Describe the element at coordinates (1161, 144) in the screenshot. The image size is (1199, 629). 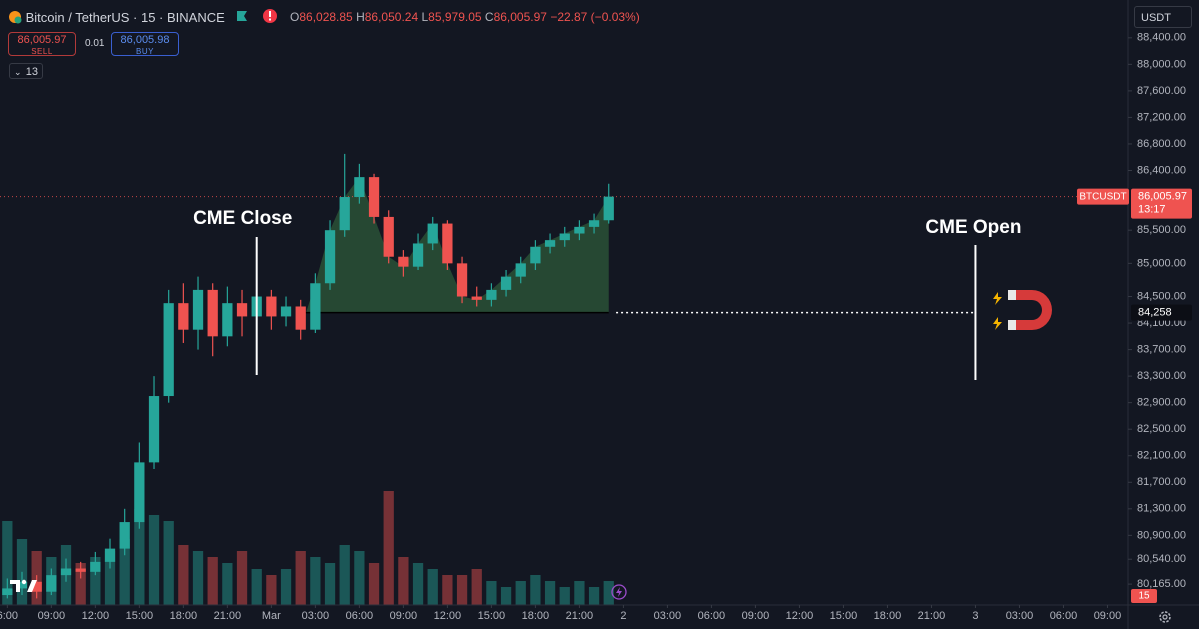
I see `y-tick-label: 86,800.00` at that location.